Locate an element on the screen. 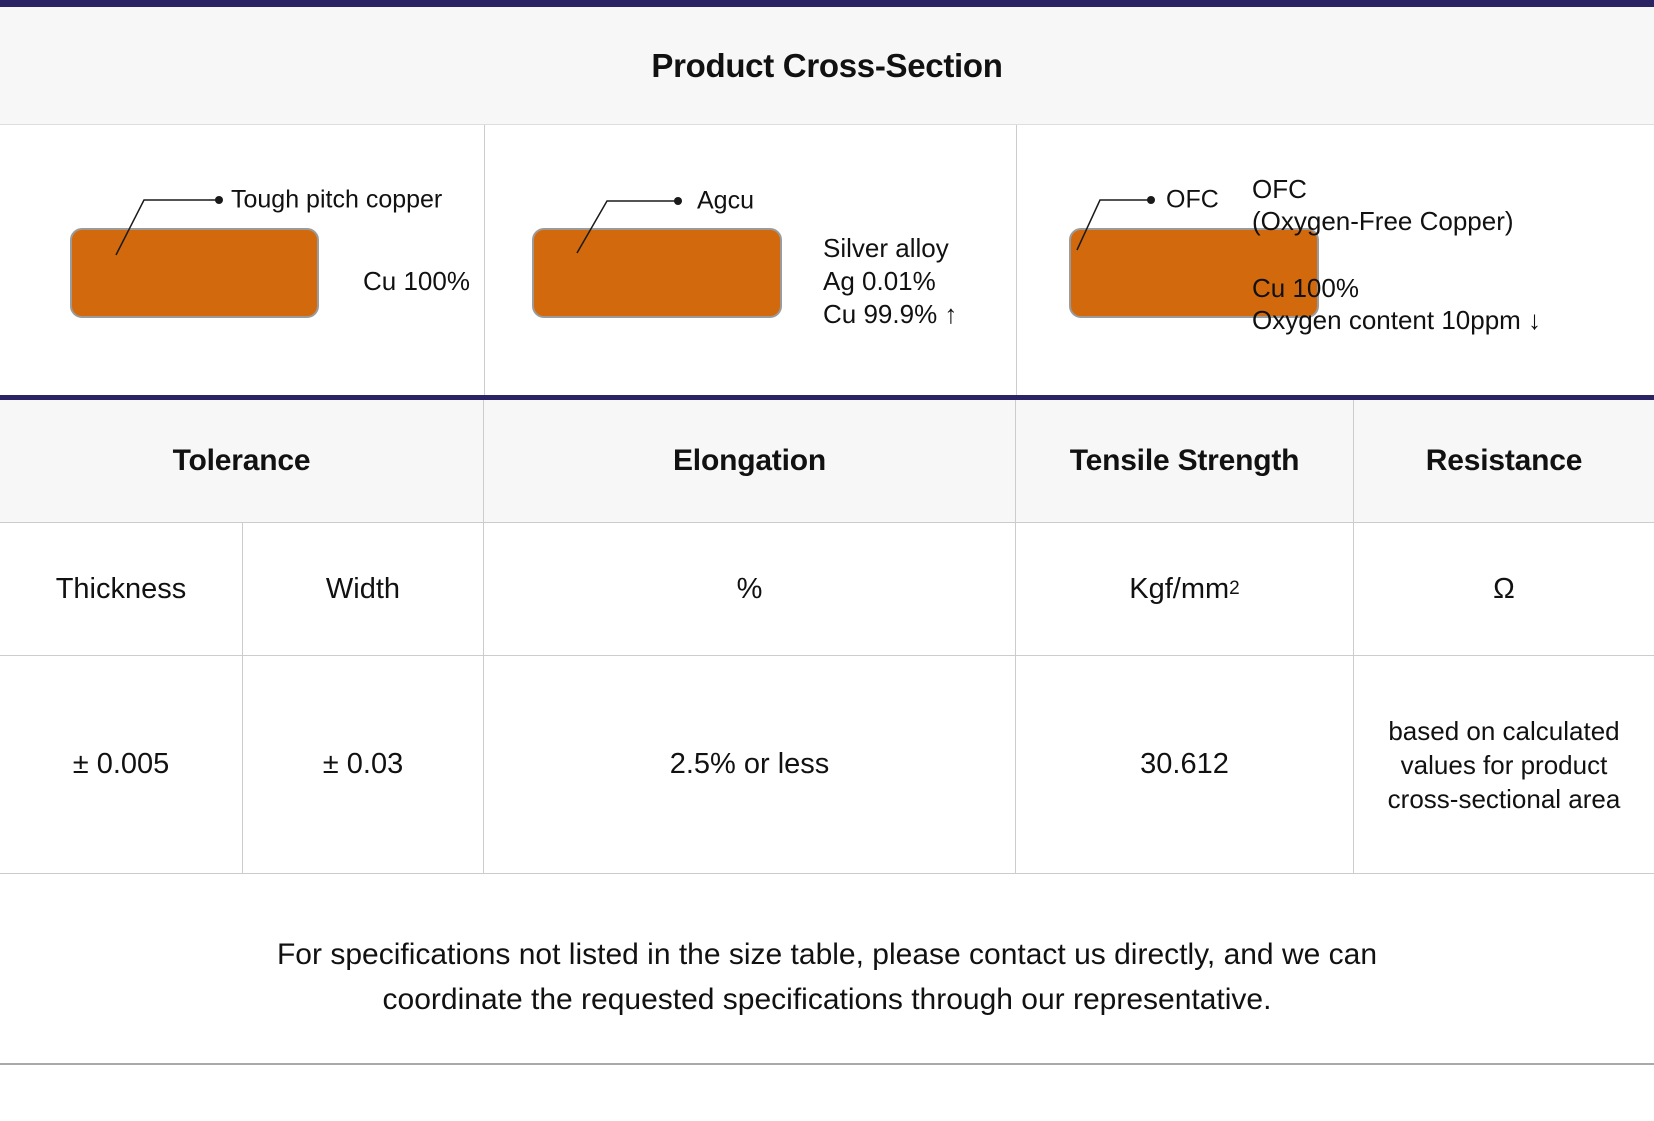 This screenshot has height=1121, width=1654. panel-note-agcu: Silver alloy Ag 0.01% Cu 99.9% ↑ is located at coordinates (890, 281).